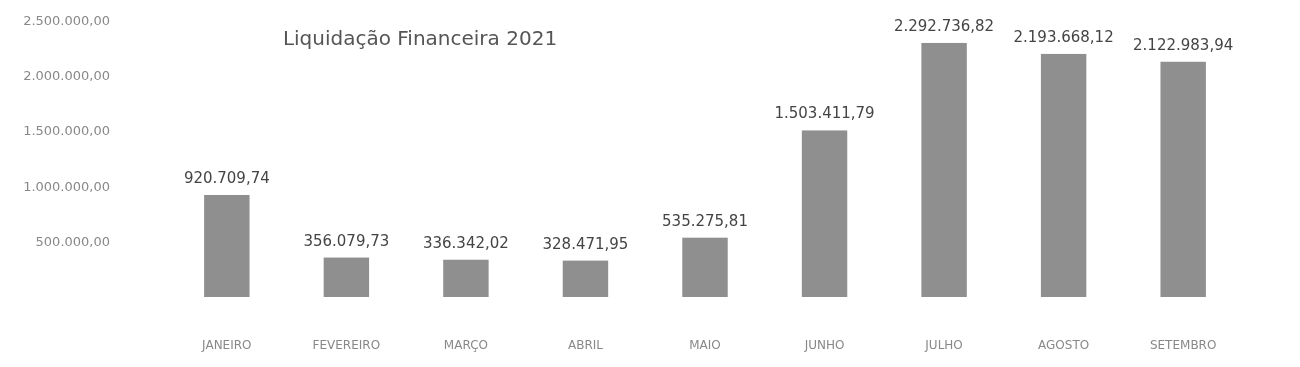  I want to click on y-tick-label: 2.000.000,00, so click(66, 75).